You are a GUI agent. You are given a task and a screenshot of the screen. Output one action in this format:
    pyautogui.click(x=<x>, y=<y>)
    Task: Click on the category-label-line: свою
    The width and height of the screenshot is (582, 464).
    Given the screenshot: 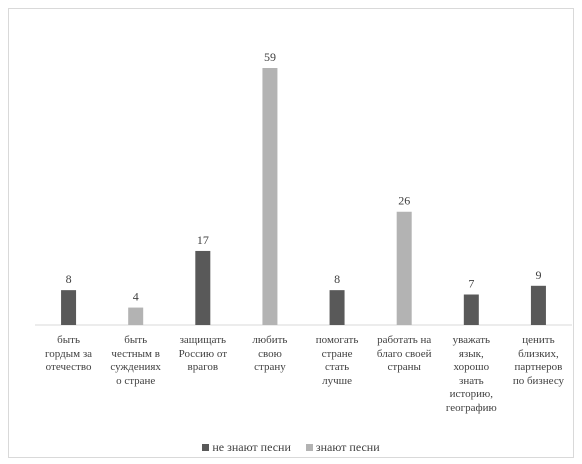 What is the action you would take?
    pyautogui.click(x=270, y=353)
    